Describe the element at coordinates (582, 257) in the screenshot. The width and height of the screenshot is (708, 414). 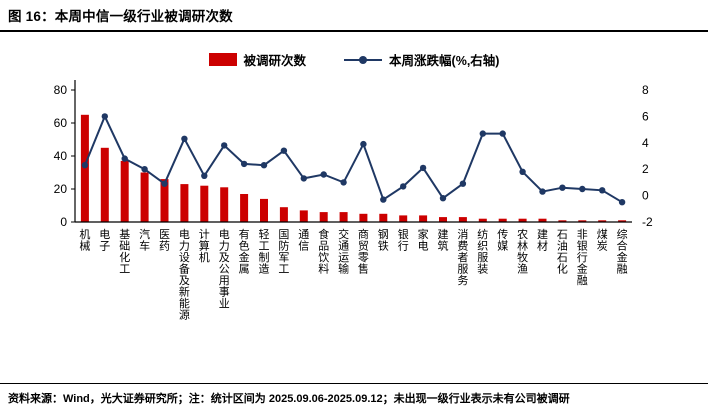
I see `x-axis-category-label: 非银行金融` at that location.